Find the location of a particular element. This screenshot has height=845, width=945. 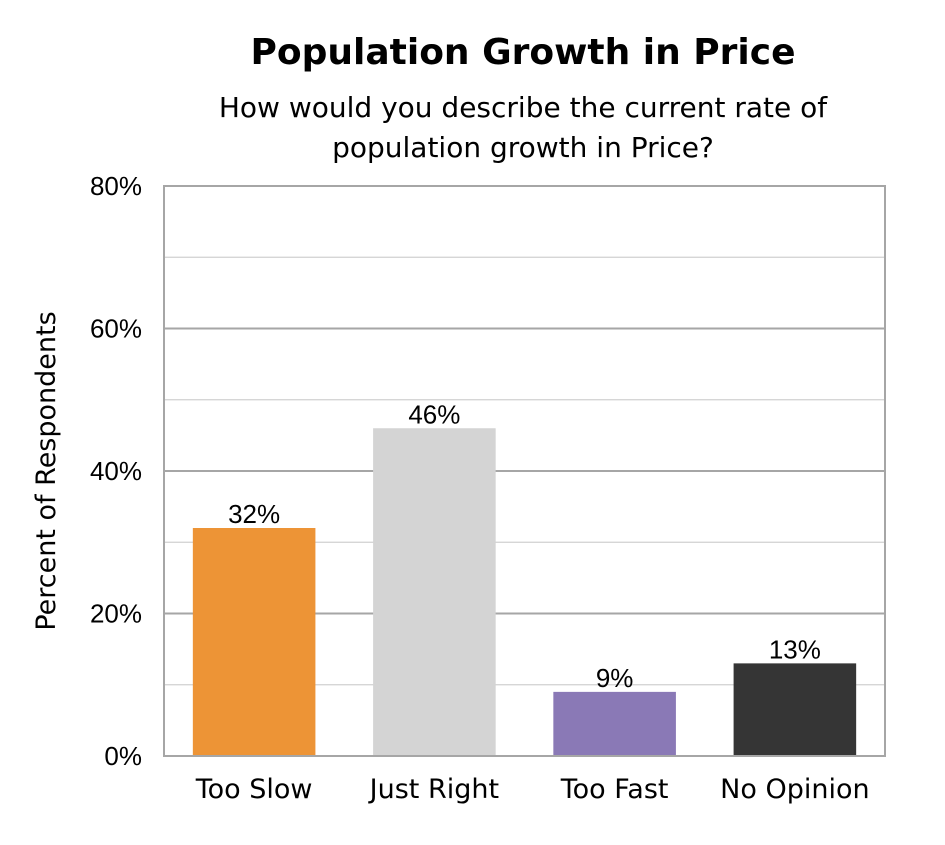

y-tick-label: 80% is located at coordinates (116, 186).